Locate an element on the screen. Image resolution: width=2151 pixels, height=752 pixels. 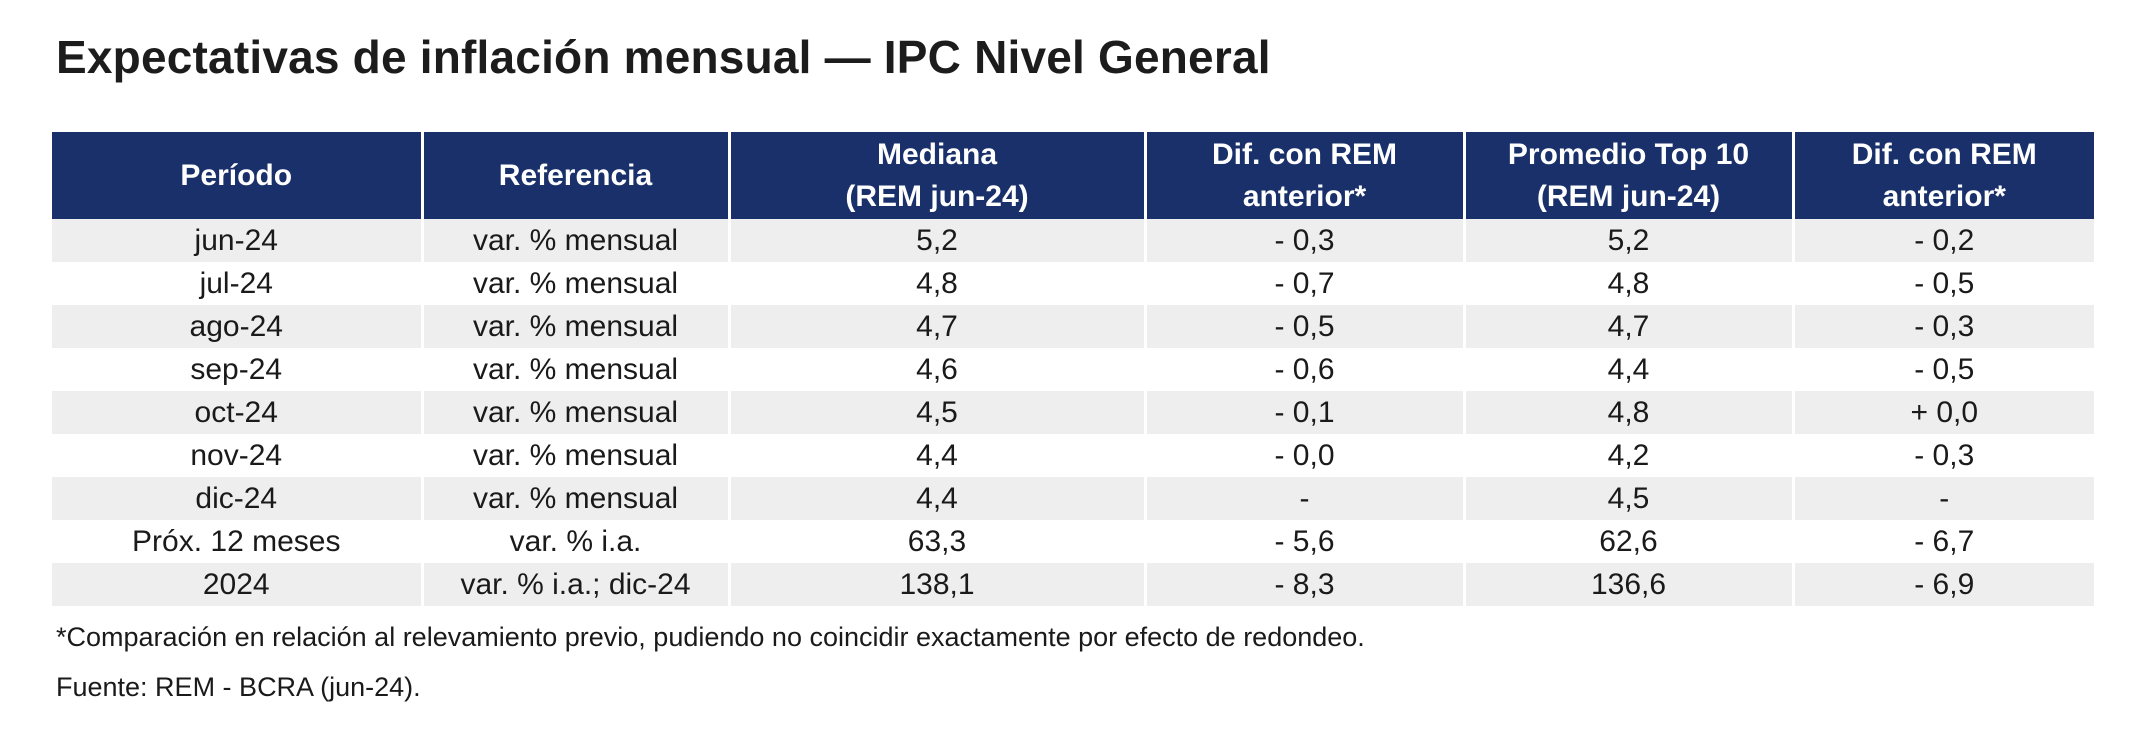
column-header-line: Mediana is located at coordinates (937, 154).